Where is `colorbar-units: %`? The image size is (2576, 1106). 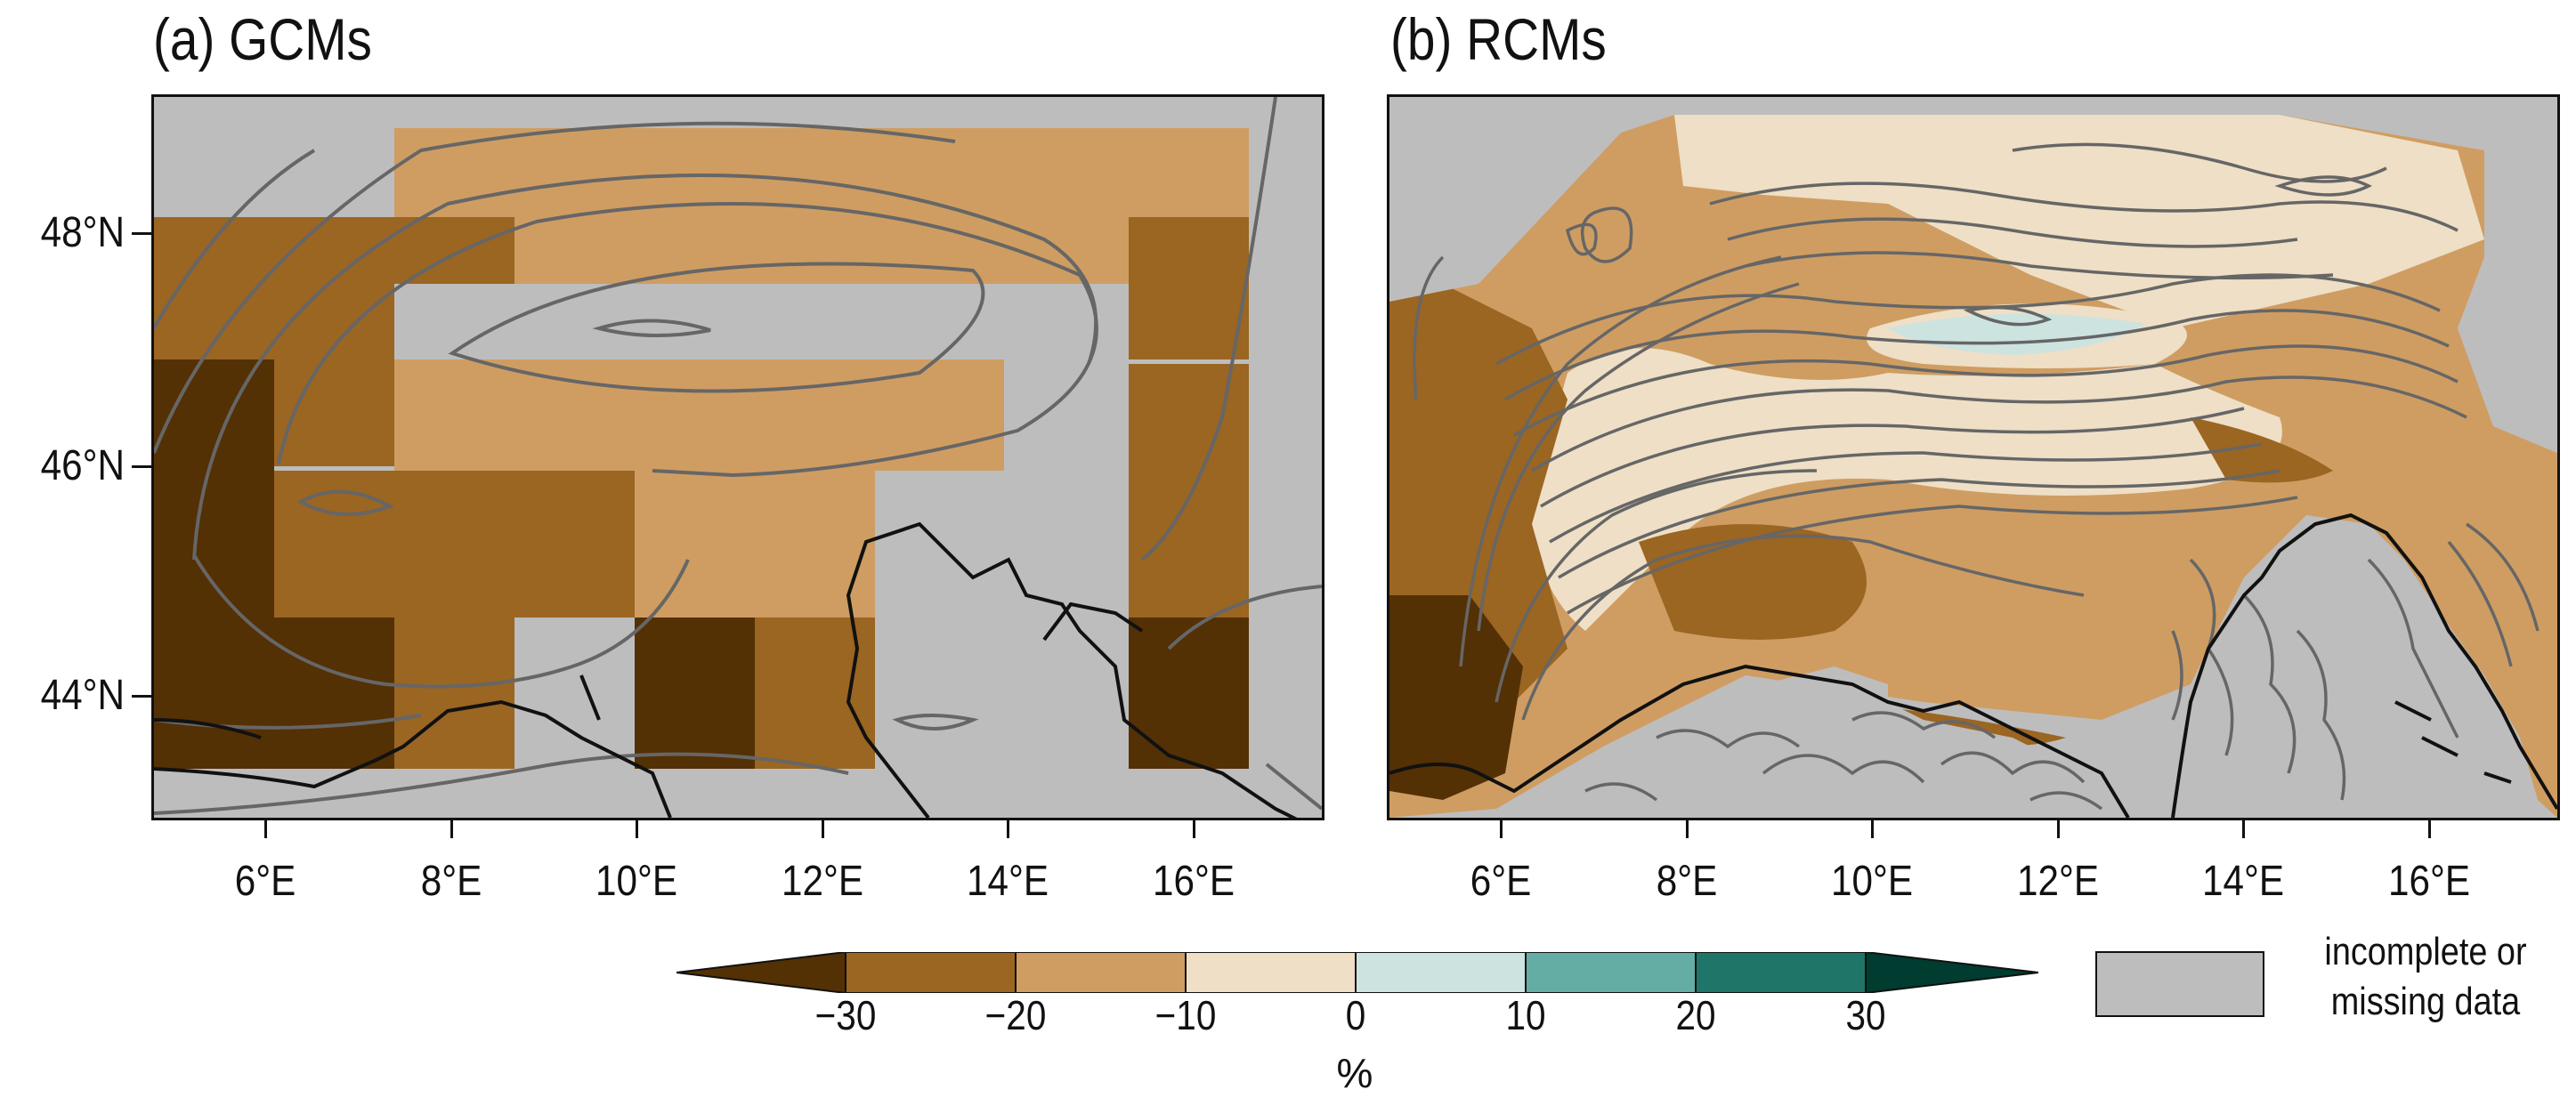
colorbar-units: % is located at coordinates (1354, 1073).